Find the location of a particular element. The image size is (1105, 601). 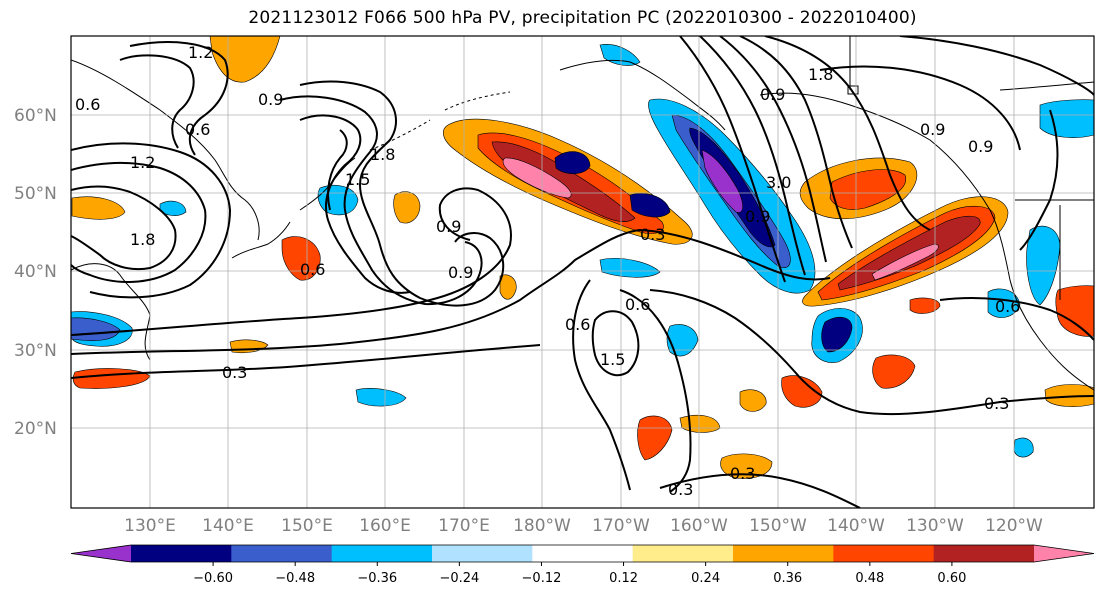

lat-label: 30°N is located at coordinates (35, 351).